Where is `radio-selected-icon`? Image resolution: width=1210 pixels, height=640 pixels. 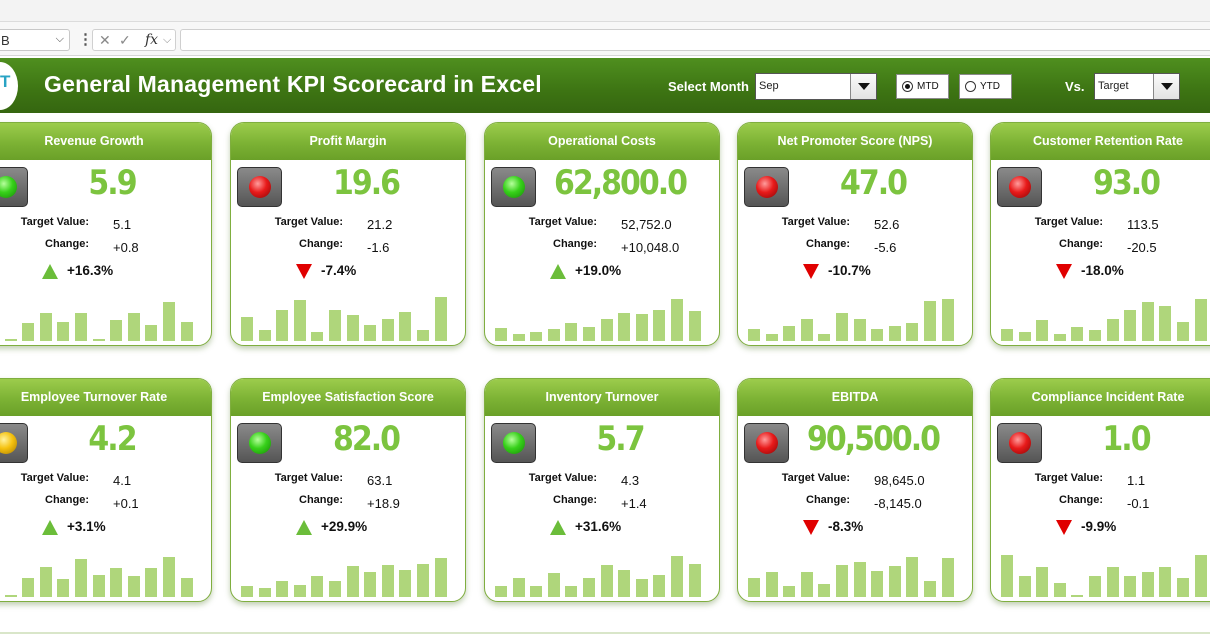
radio-selected-icon is located at coordinates (907, 86).